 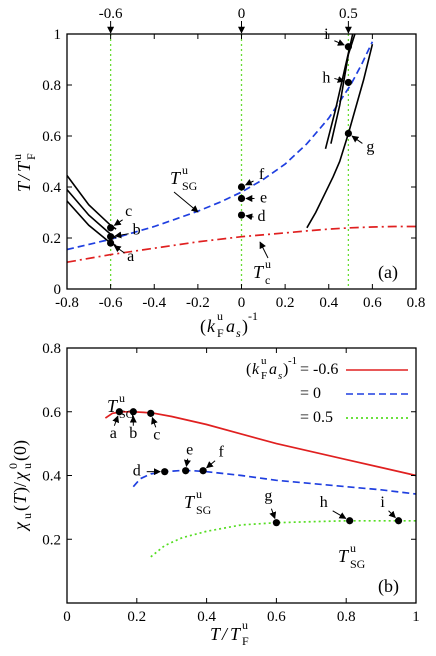 What do you see at coordinates (319, 369) in the screenshot?
I see `svg-text: = -0.6` at bounding box center [319, 369].